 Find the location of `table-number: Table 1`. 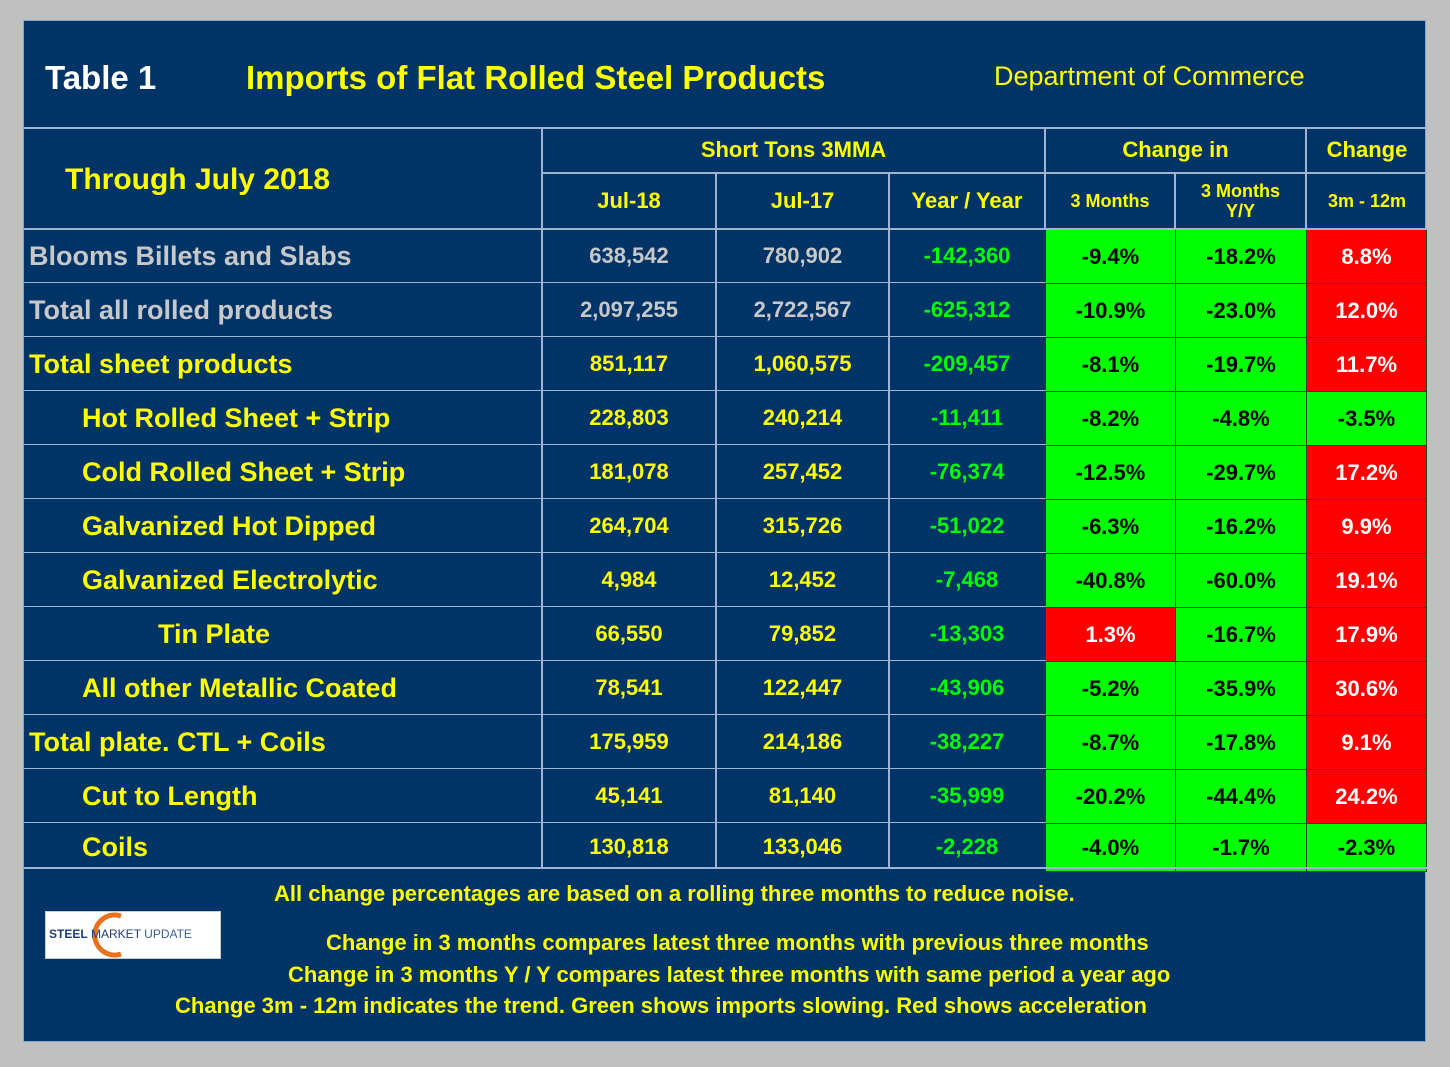

table-number: Table 1 is located at coordinates (101, 77).